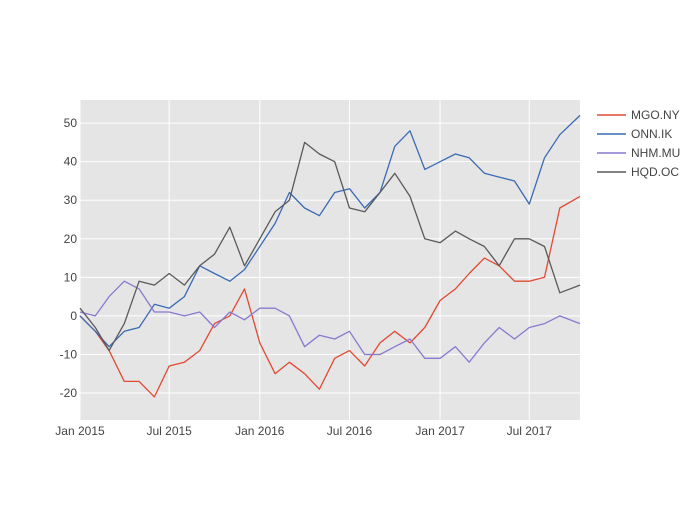 The height and width of the screenshot is (505, 700). Describe the element at coordinates (71, 200) in the screenshot. I see `y-tick-label: 30` at that location.